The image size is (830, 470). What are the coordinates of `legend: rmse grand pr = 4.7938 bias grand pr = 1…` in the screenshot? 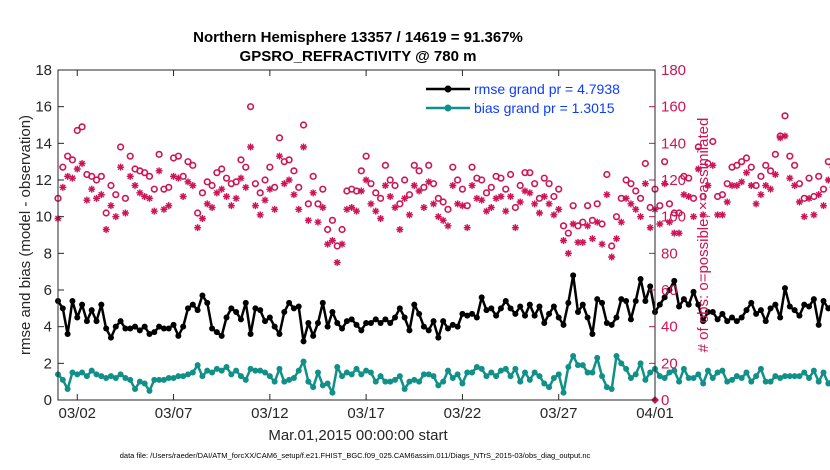 It's located at (523, 98).